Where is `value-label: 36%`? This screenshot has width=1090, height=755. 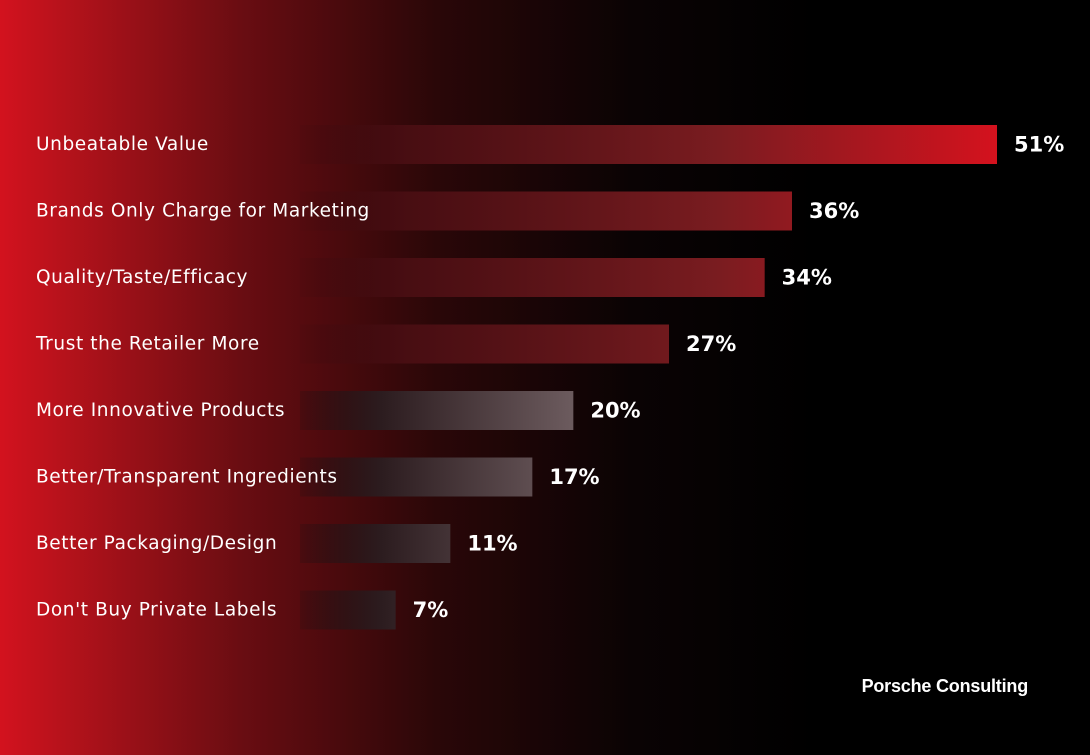
value-label: 36% is located at coordinates (834, 211).